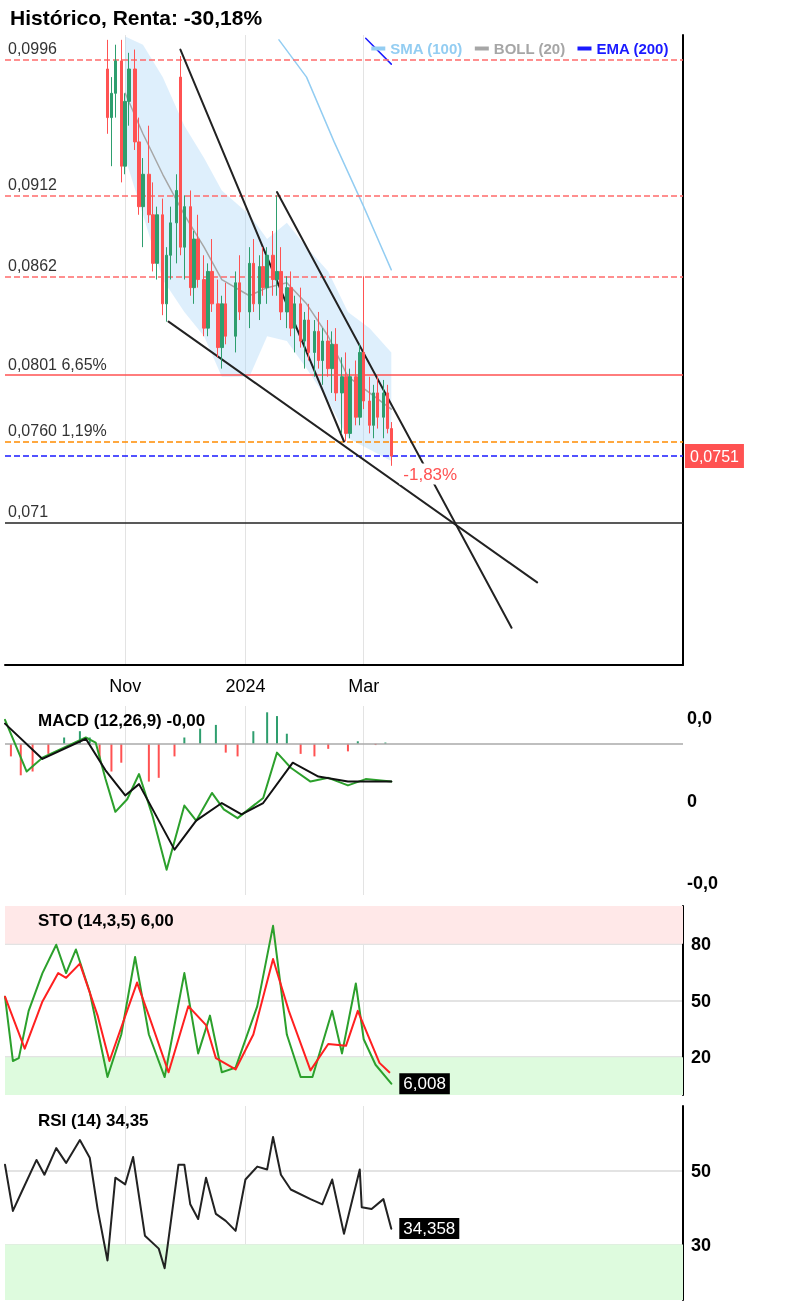 The height and width of the screenshot is (1308, 786). What do you see at coordinates (106, 920) in the screenshot?
I see `chart-title: STO (14,3,5) 6,00` at bounding box center [106, 920].